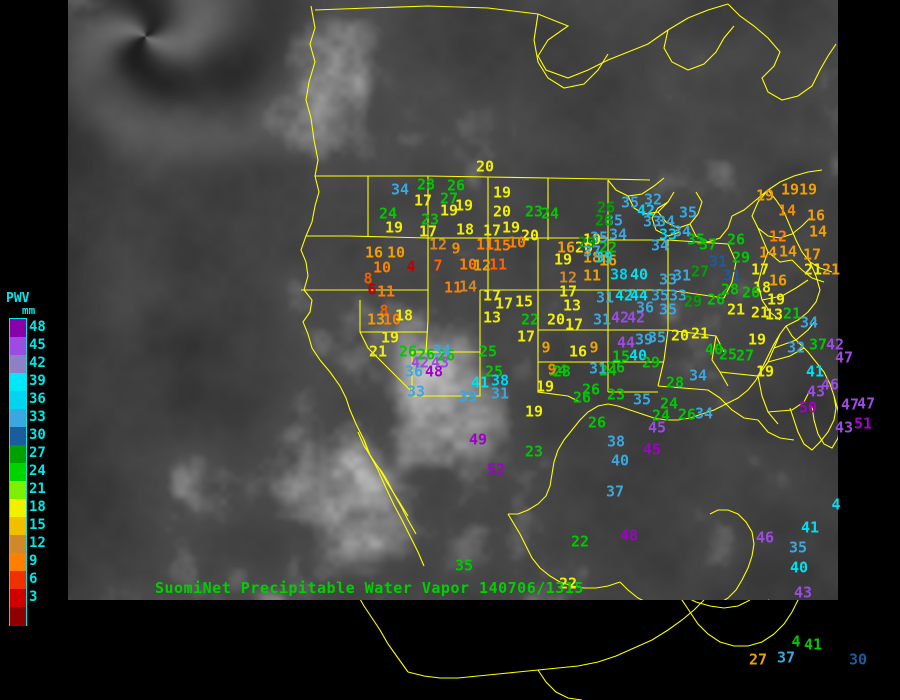  What do you see at coordinates (18, 298) in the screenshot?
I see `colorbar-title: PWV` at bounding box center [18, 298].